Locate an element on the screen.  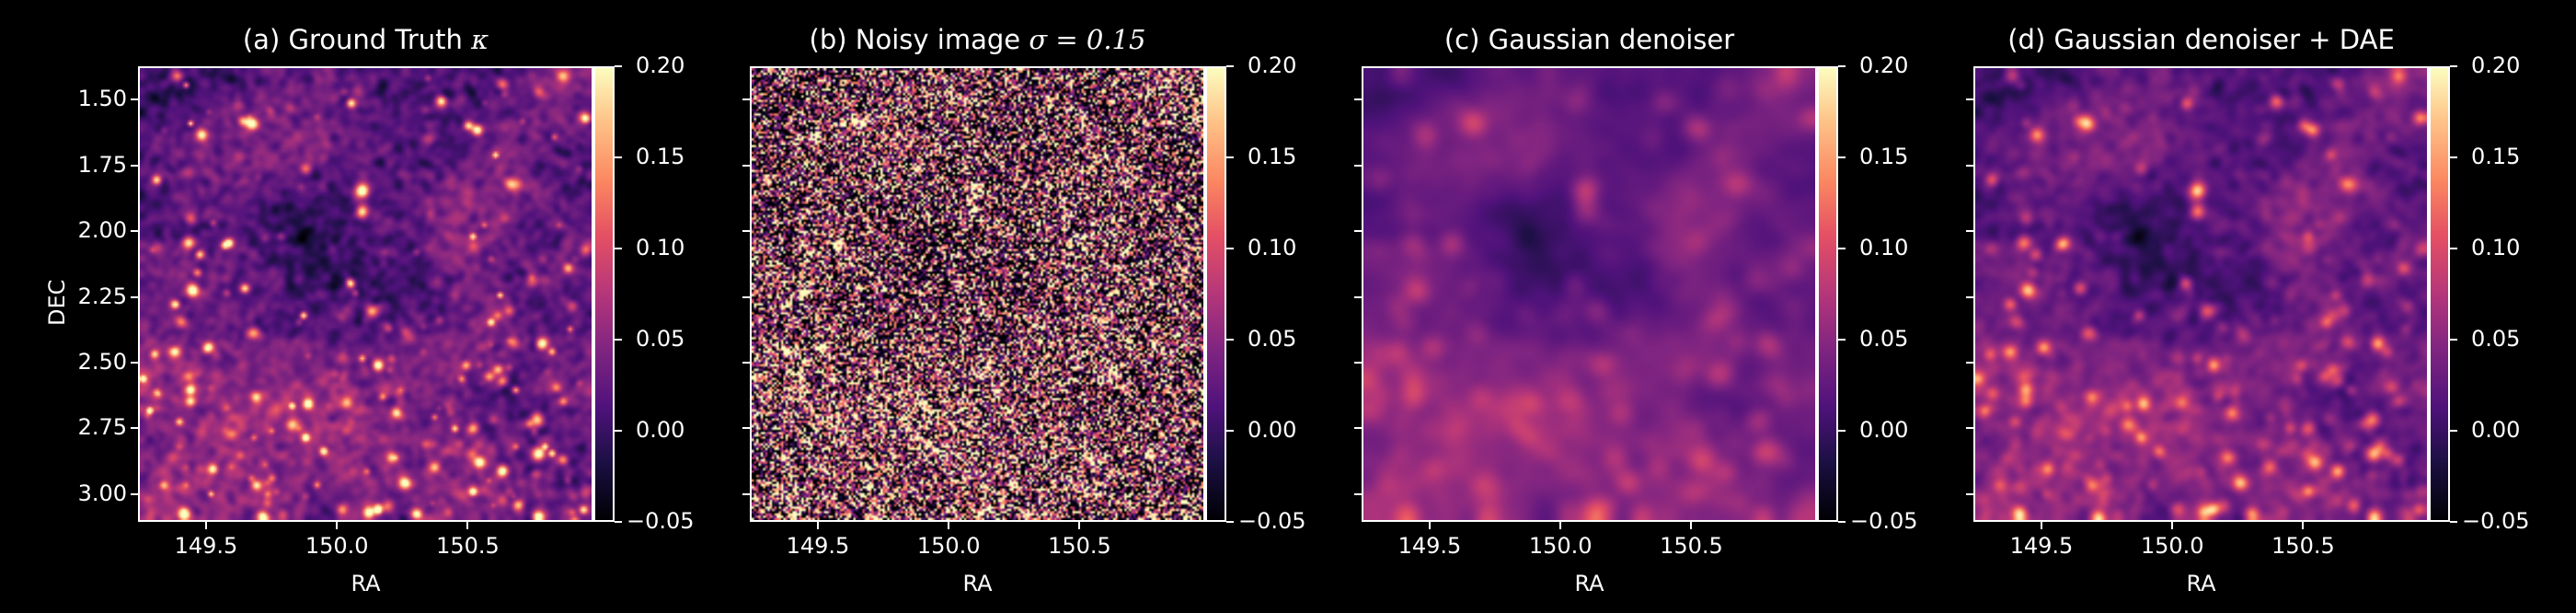
panel-title-text: (d) Gaussian denoiser + DAE is located at coordinates (2201, 39).